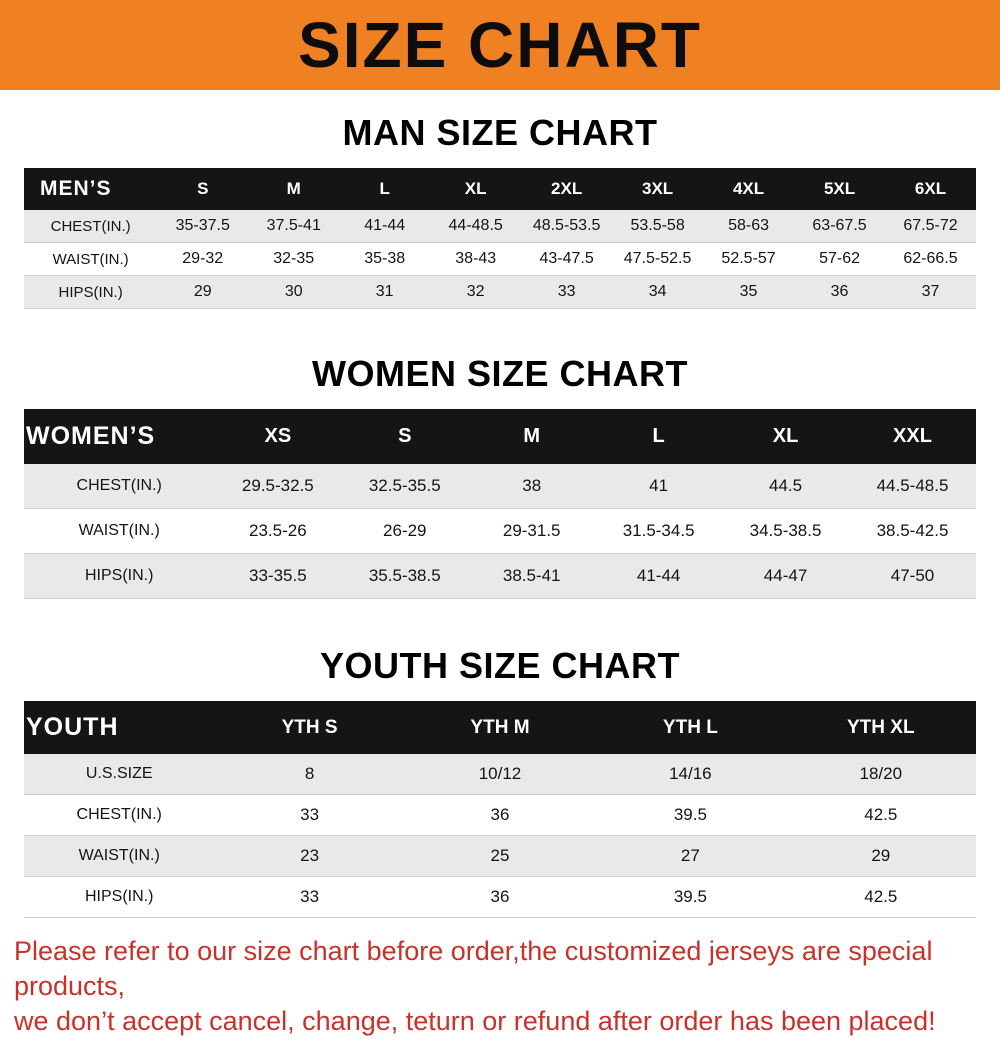 The width and height of the screenshot is (1000, 1039). I want to click on youth-value-cell: 25, so click(500, 856).